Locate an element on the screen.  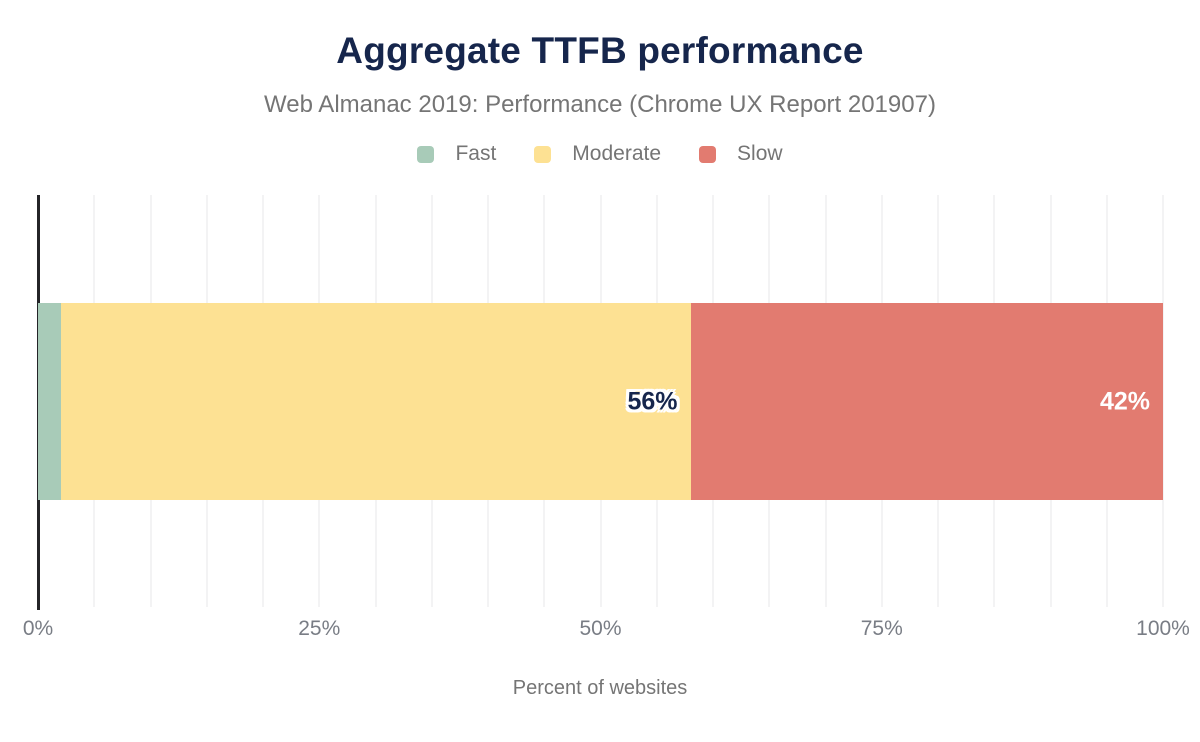
gridline is located at coordinates (1163, 401).